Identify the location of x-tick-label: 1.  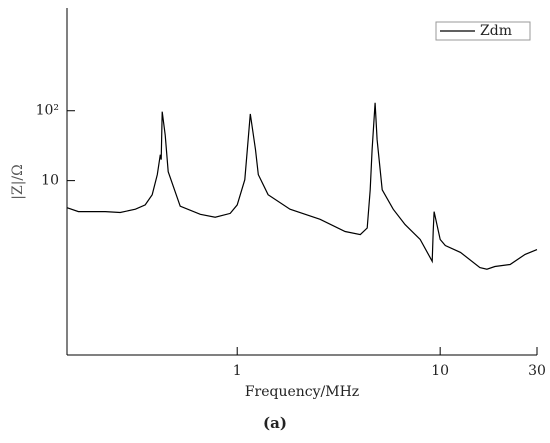
(237, 371).